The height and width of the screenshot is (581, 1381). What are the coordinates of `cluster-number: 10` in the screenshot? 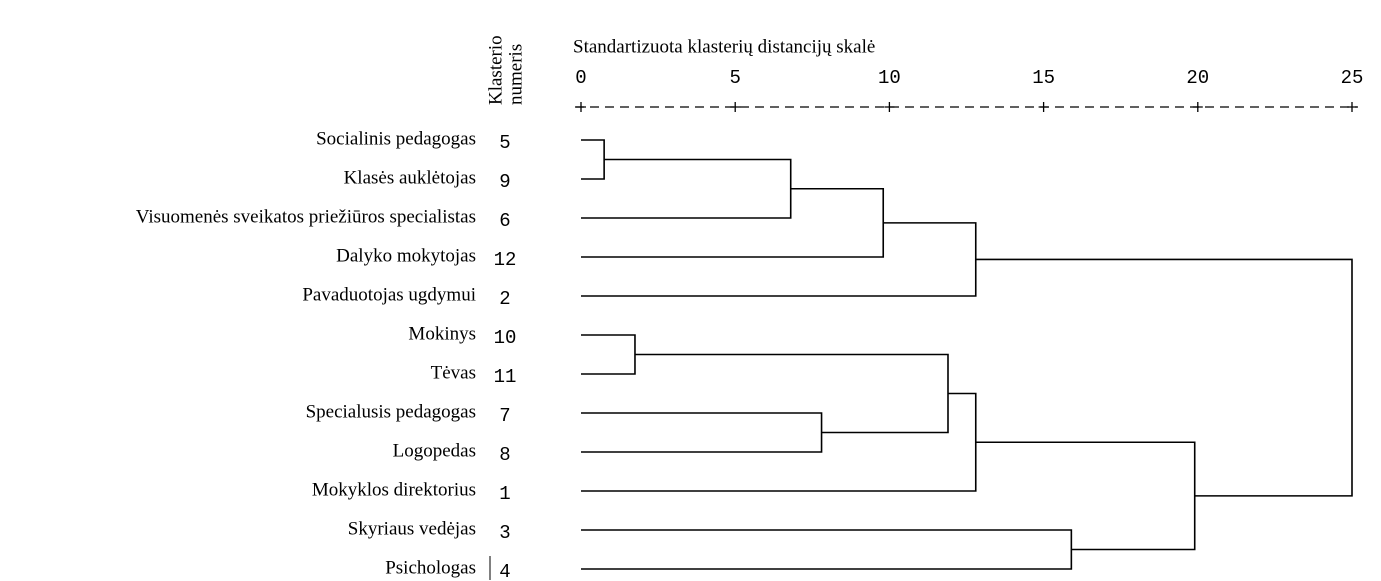 It's located at (505, 338).